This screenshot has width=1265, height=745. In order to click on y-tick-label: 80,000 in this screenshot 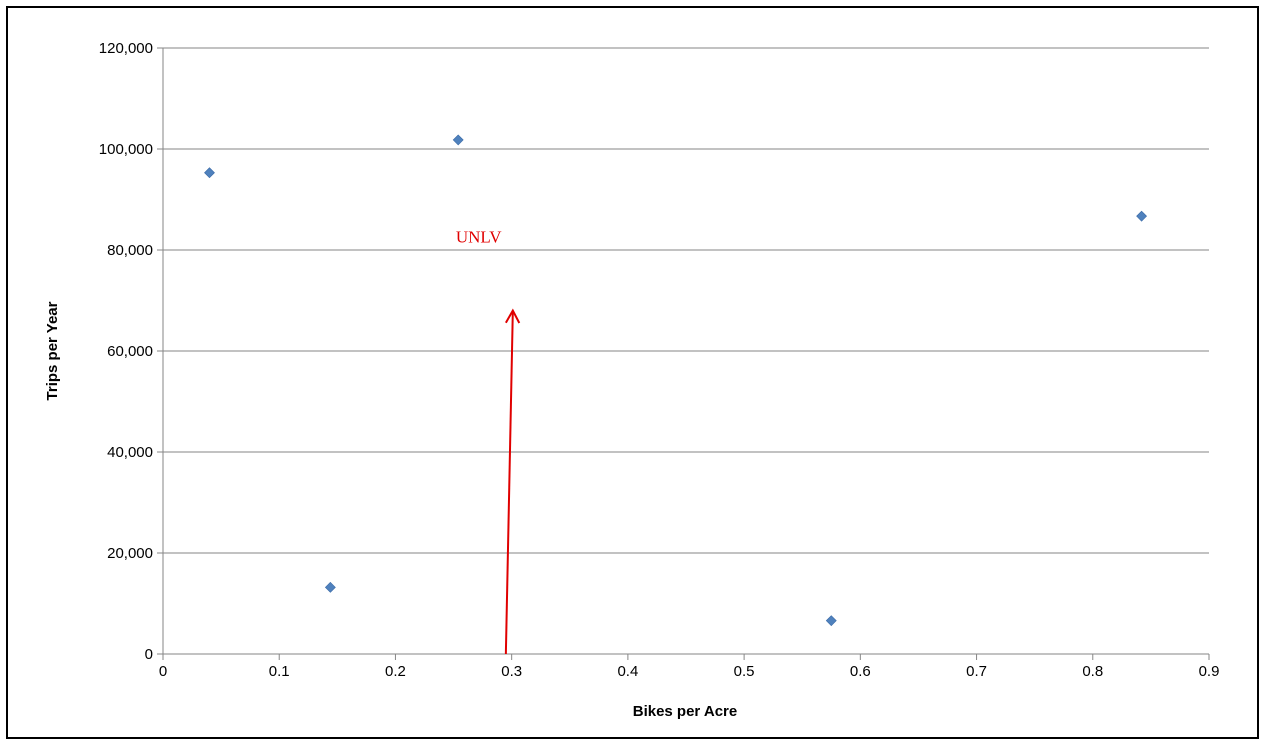, I will do `click(130, 250)`.